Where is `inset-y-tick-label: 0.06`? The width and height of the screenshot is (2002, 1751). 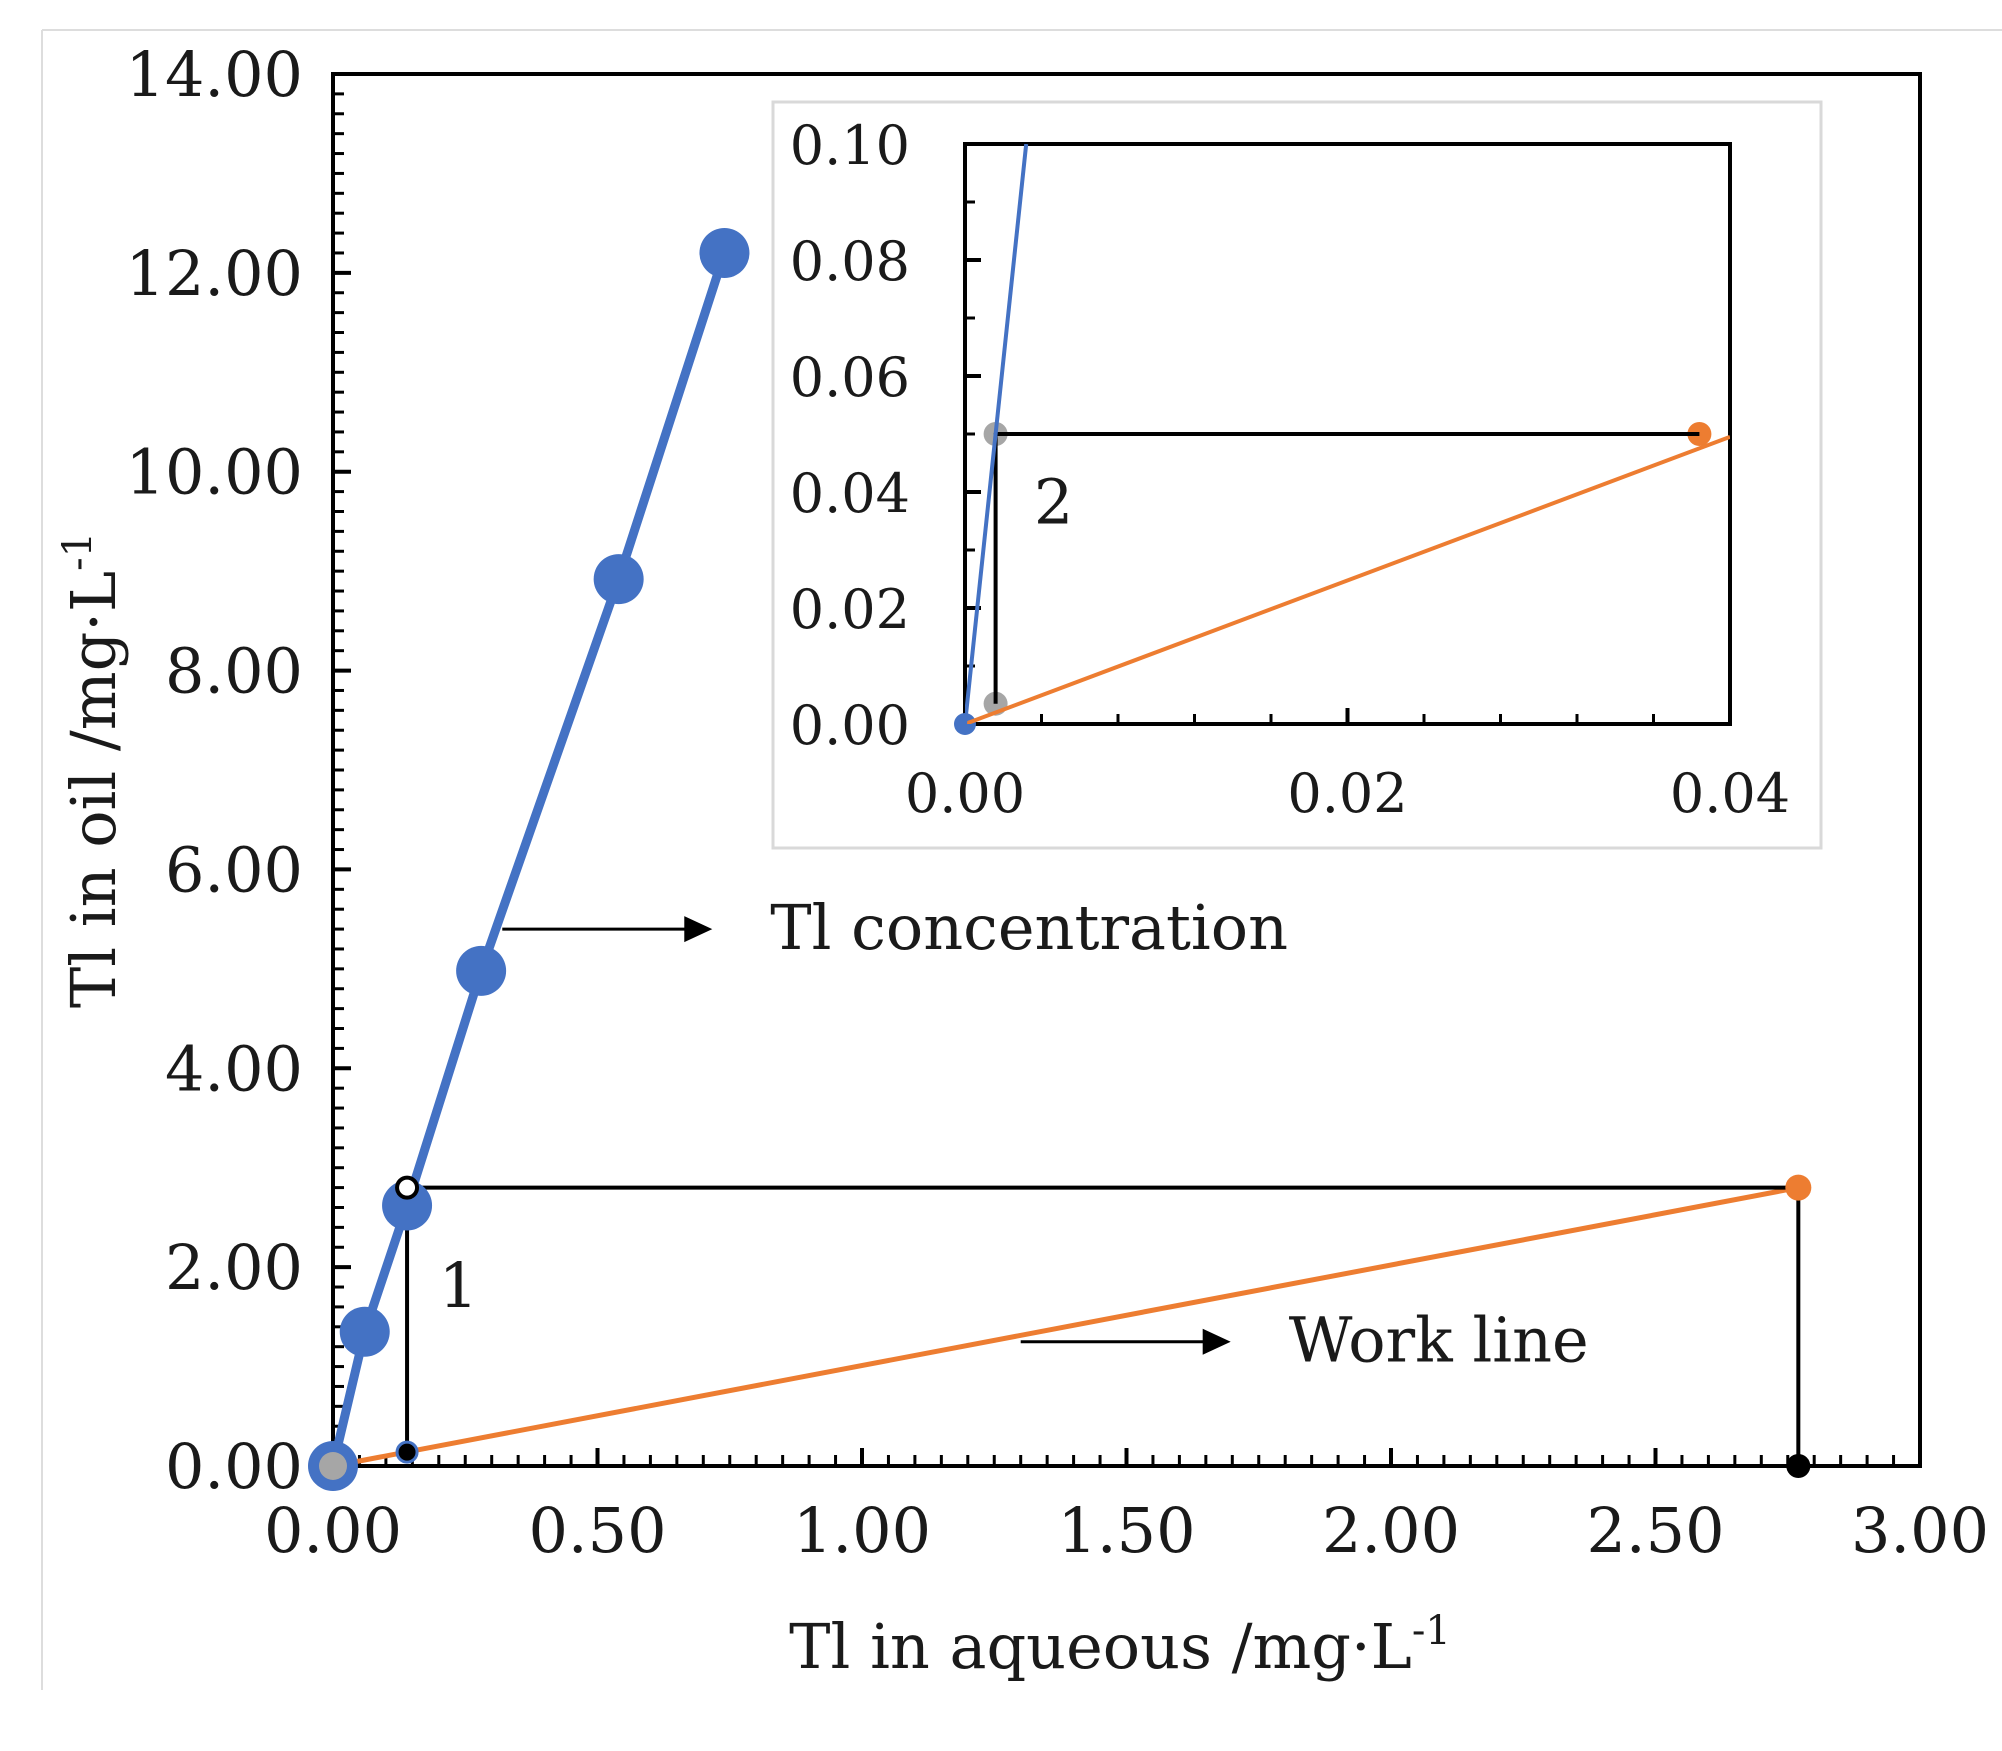 inset-y-tick-label: 0.06 is located at coordinates (850, 377).